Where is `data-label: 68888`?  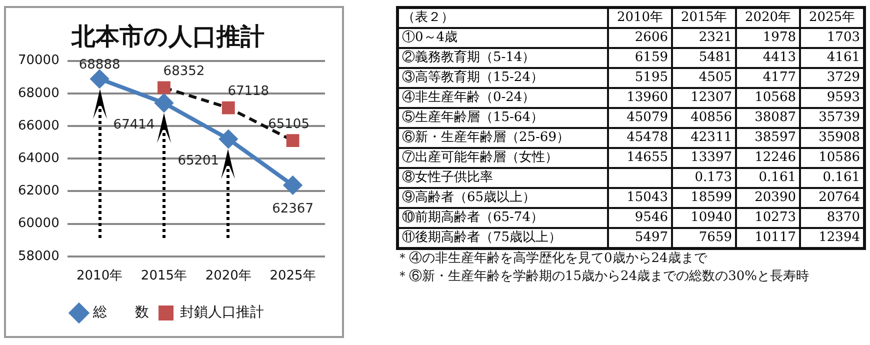
data-label: 68888 is located at coordinates (99, 64).